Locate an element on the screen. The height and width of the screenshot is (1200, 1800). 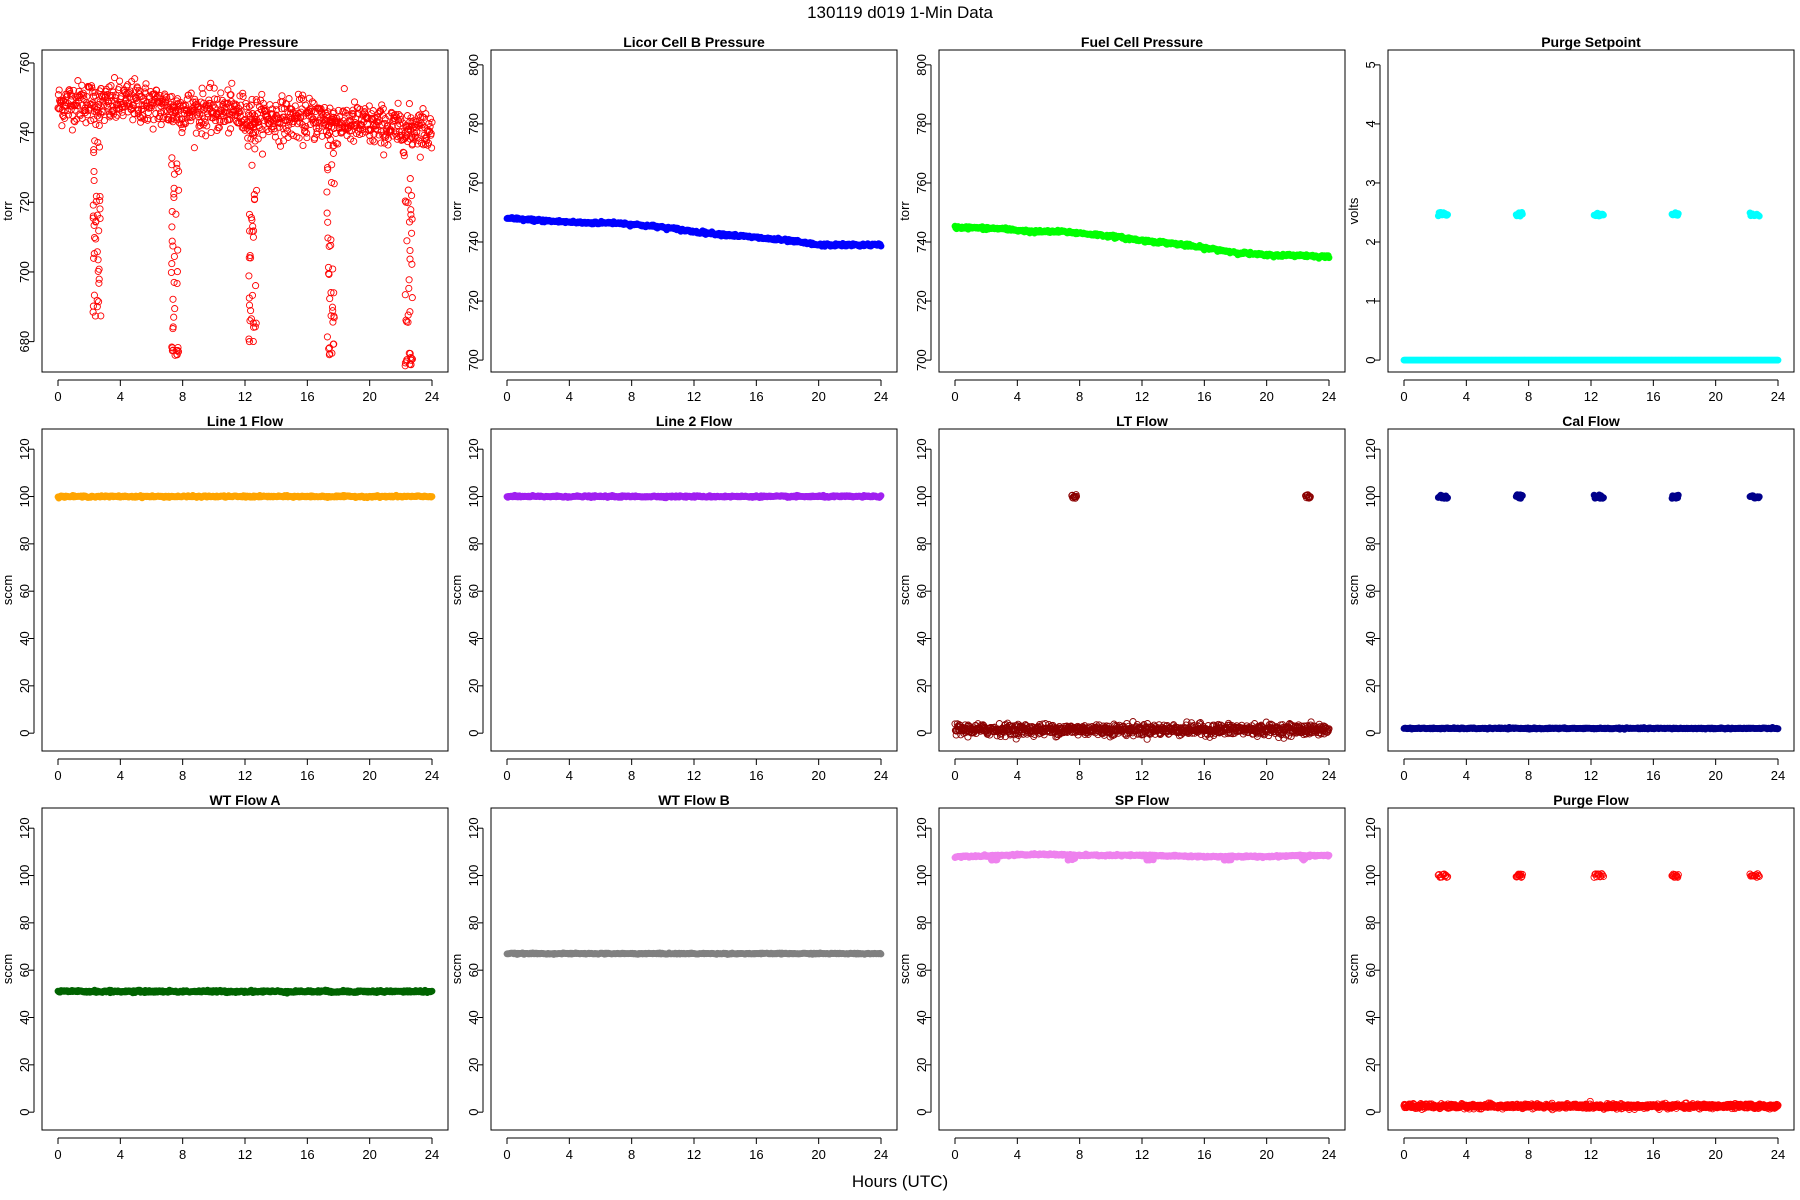
y-tick-label: 720 is located at coordinates (921, 301).